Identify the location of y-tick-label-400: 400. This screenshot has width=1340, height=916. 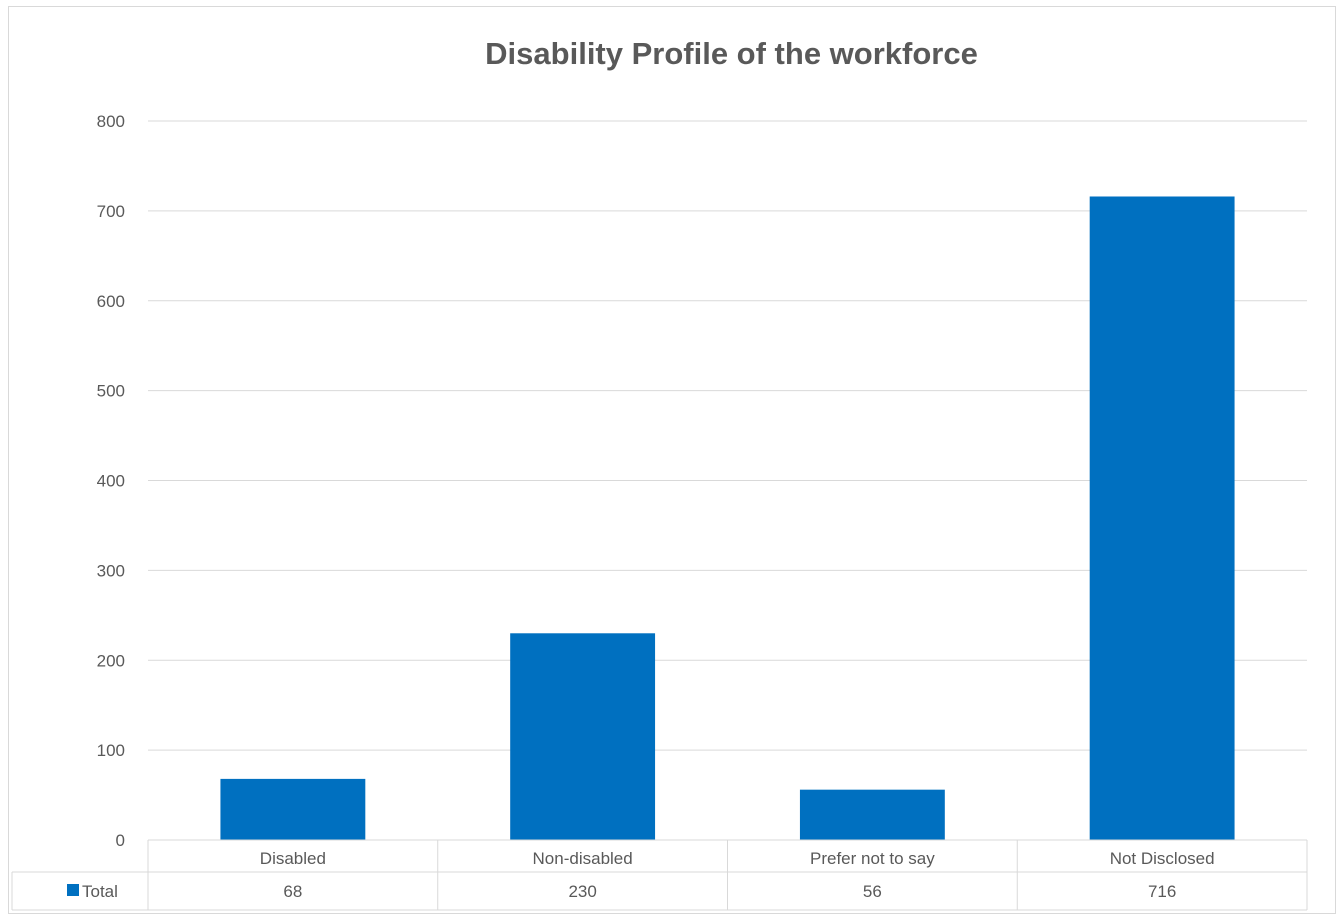
(111, 481).